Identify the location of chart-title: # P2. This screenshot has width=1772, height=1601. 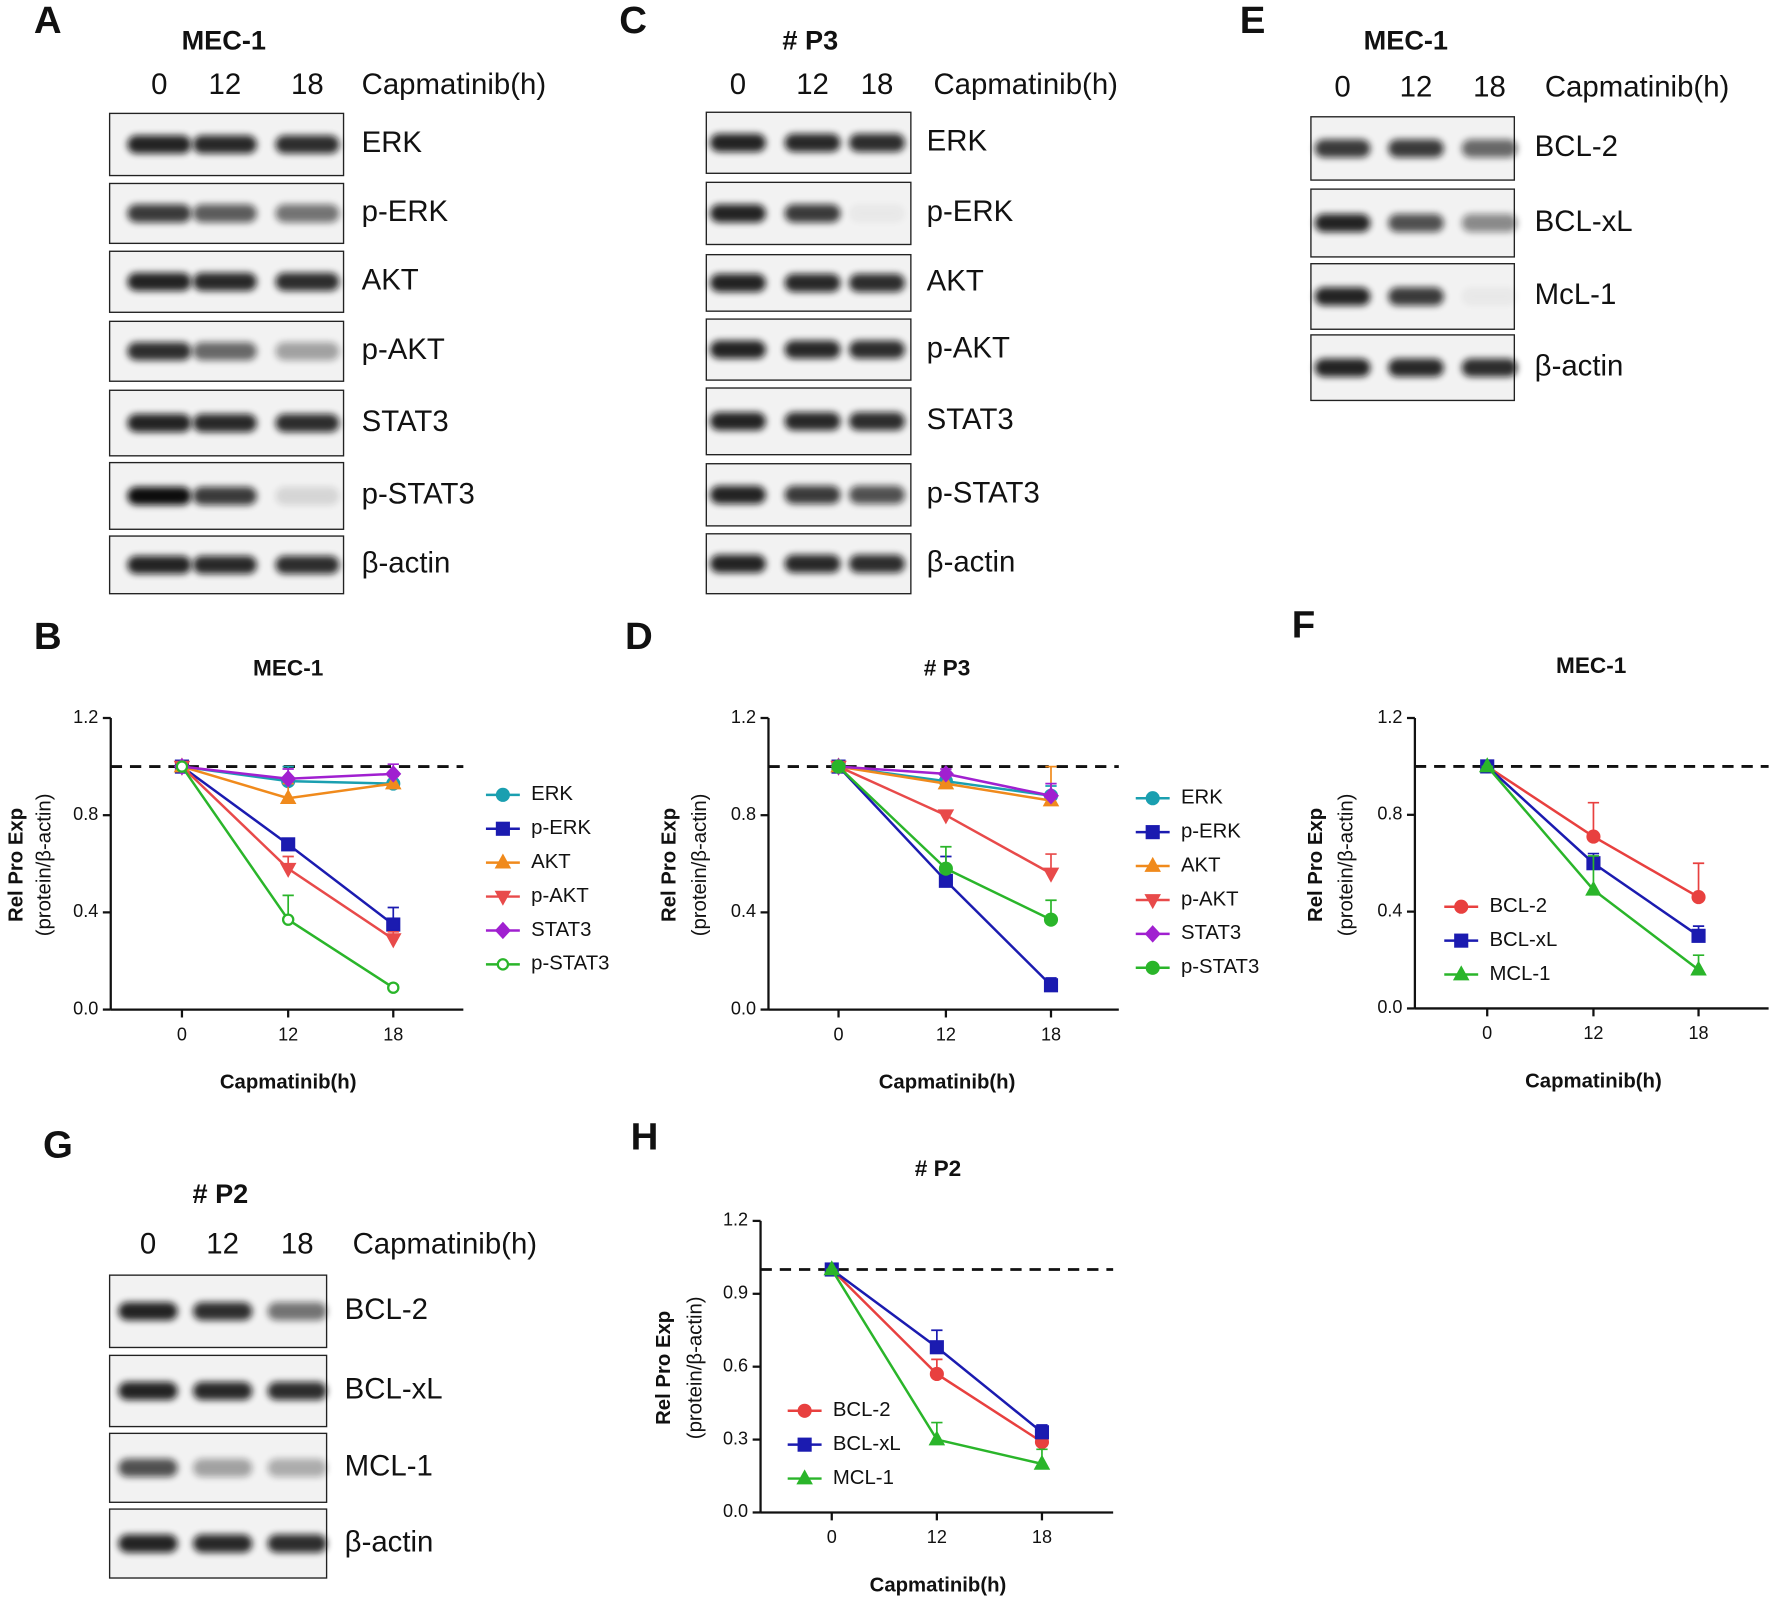
(938, 1168).